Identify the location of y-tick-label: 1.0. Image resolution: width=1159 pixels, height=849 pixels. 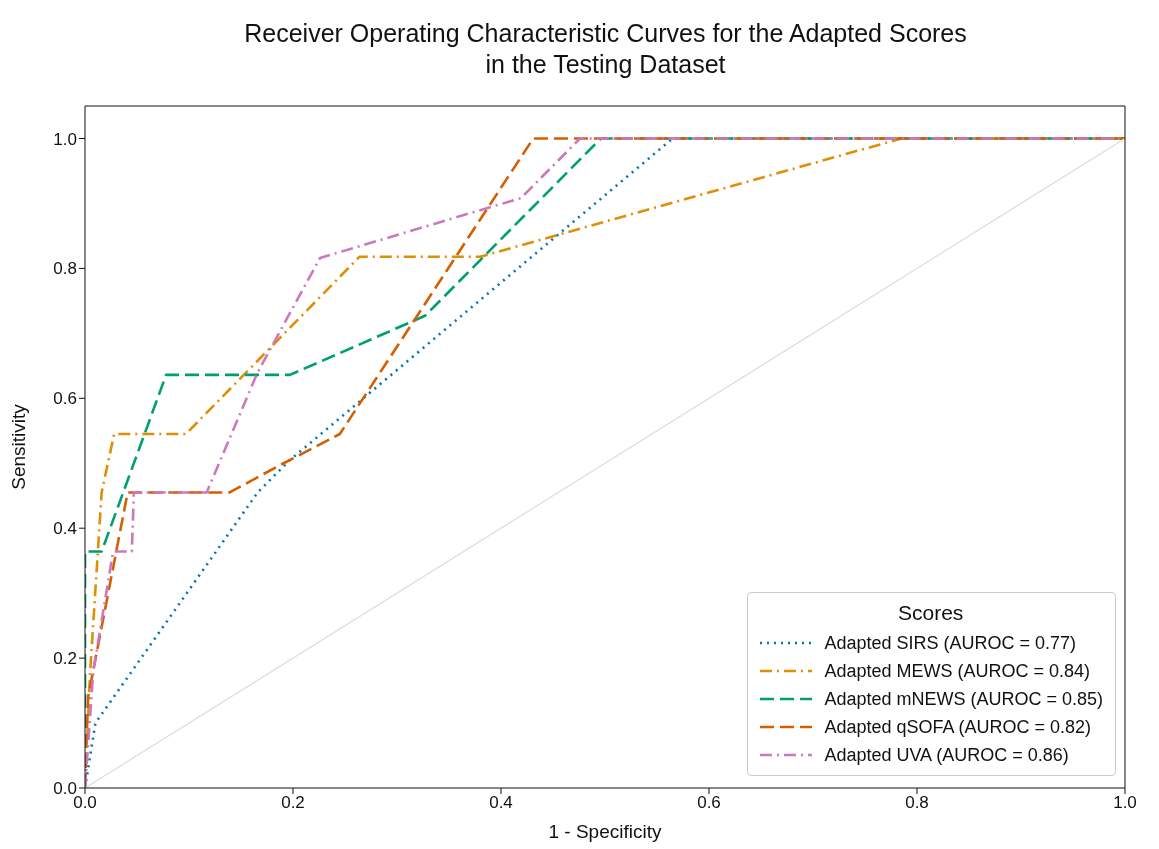
(65, 139).